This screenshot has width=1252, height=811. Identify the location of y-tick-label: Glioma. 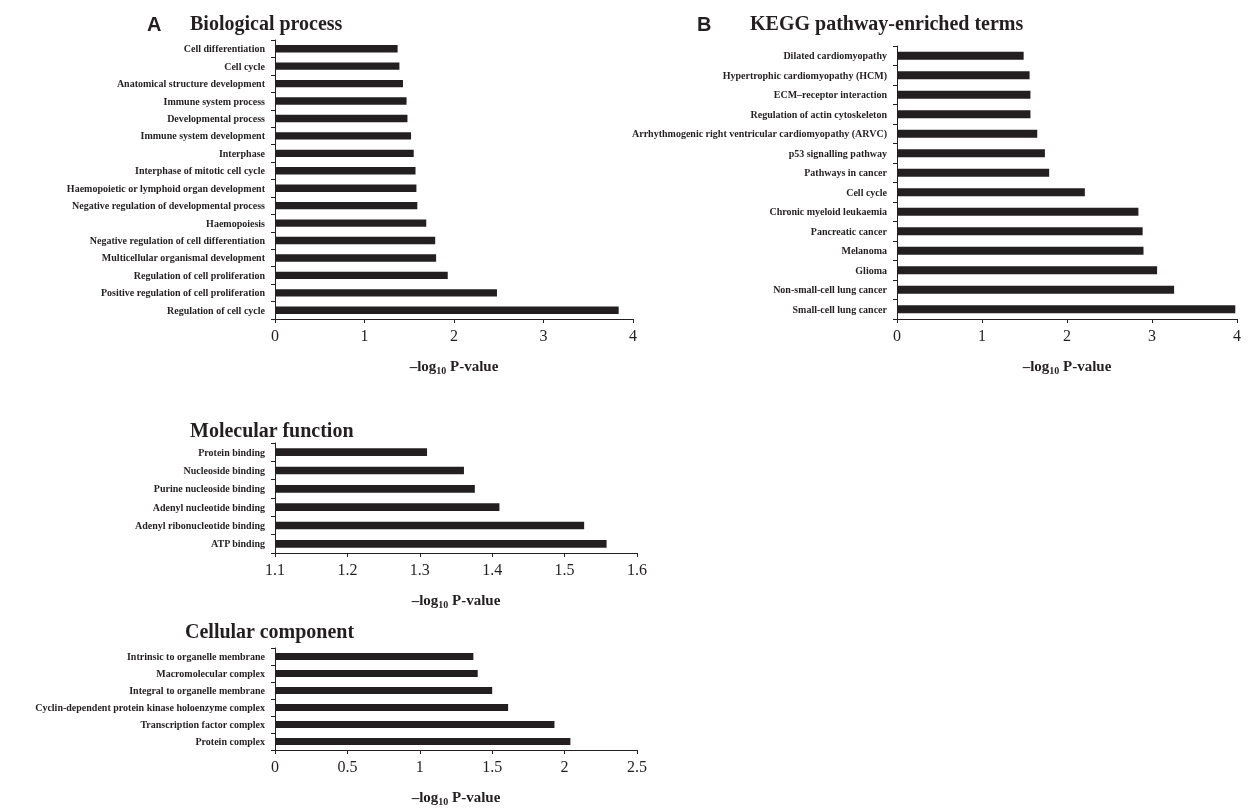
(871, 270).